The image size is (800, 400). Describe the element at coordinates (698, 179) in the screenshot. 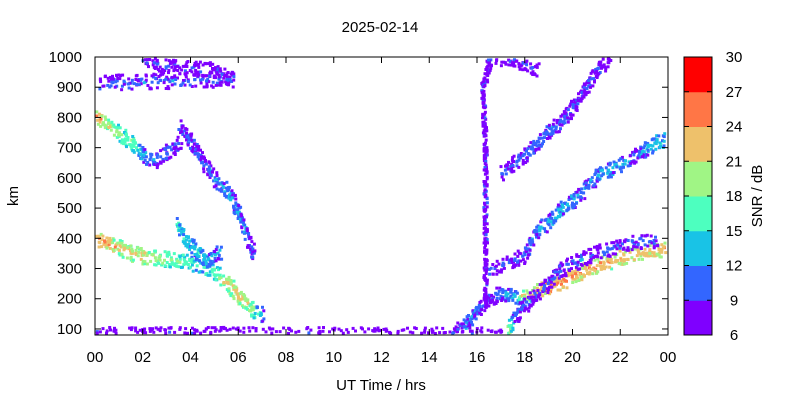

I see `colorbar-segment` at that location.